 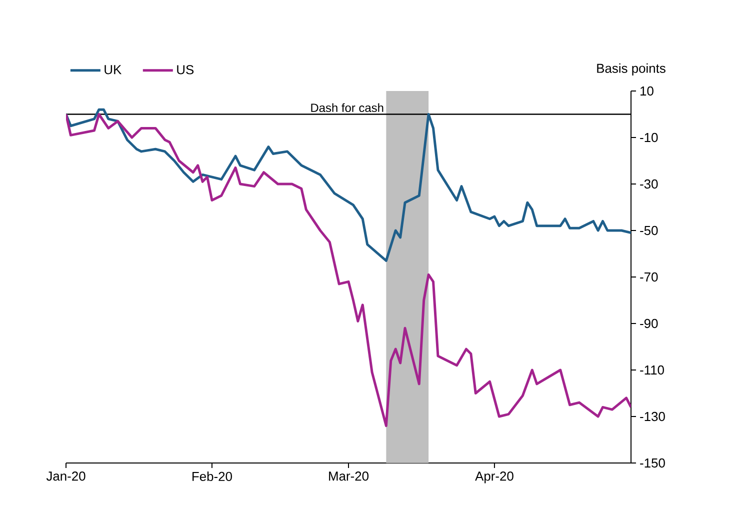 What do you see at coordinates (347, 107) in the screenshot?
I see `band-label: Dash for cash` at bounding box center [347, 107].